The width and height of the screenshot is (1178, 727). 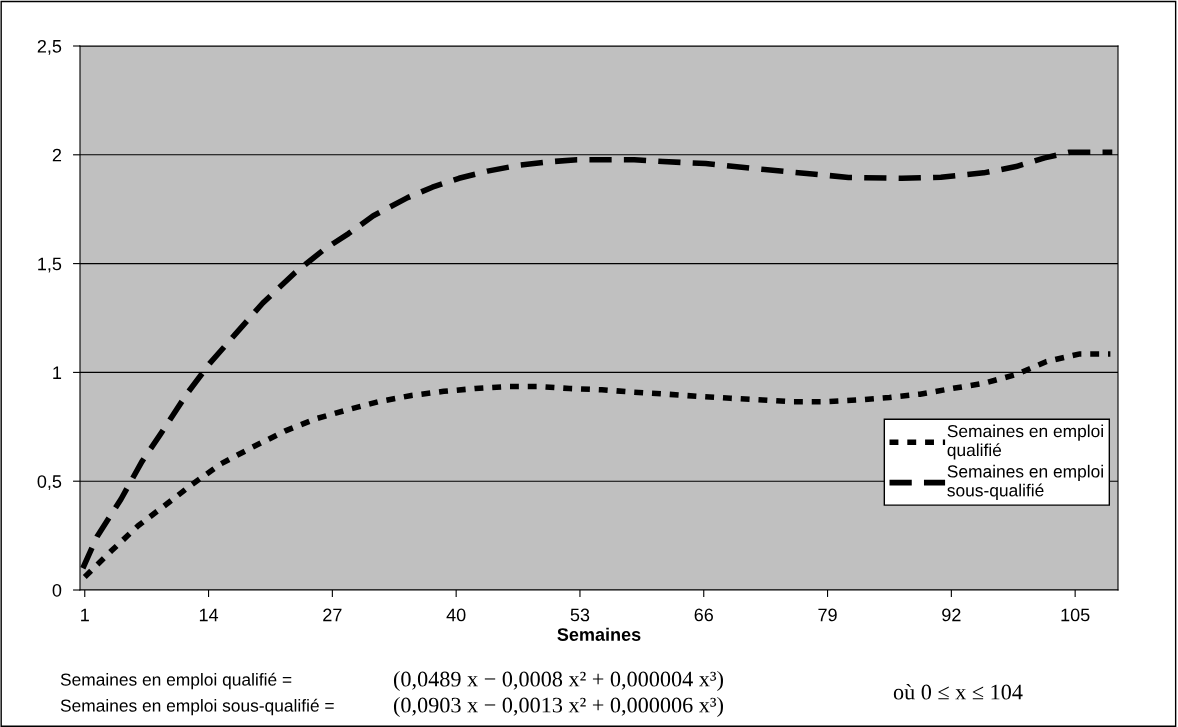 What do you see at coordinates (332, 615) in the screenshot?
I see `x-tick-label: 27` at bounding box center [332, 615].